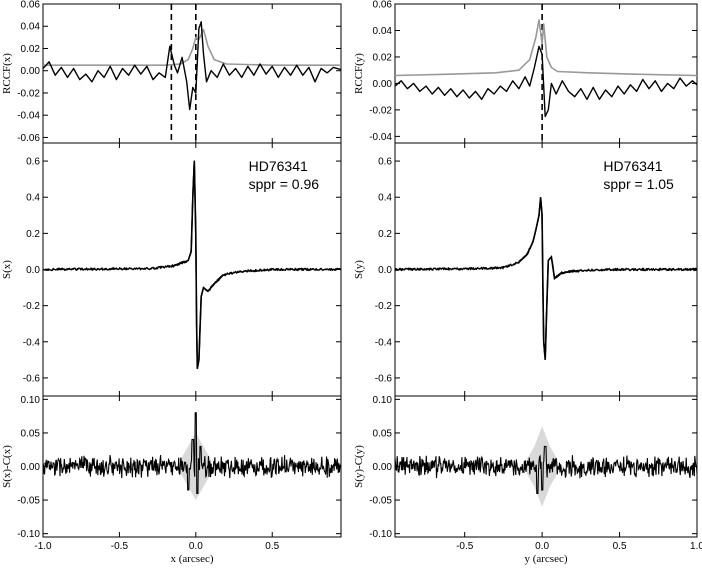 The height and width of the screenshot is (570, 702). What do you see at coordinates (359, 466) in the screenshot?
I see `right-bottom-ylabel: S(y)-C(y)` at bounding box center [359, 466].